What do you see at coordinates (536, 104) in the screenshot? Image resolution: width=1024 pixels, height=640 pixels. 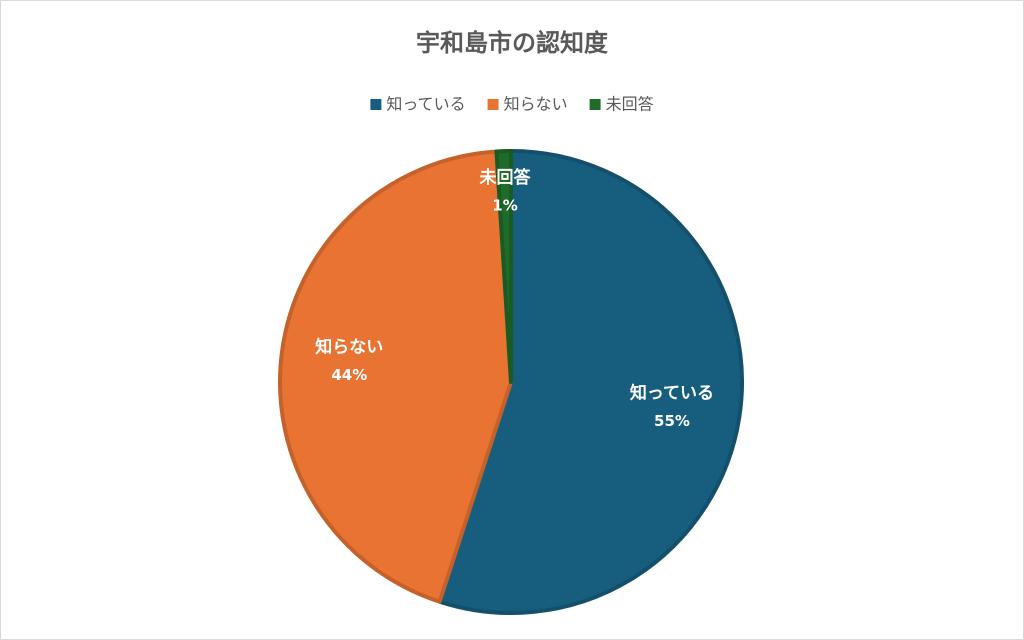 I see `legend-label: 知らない` at bounding box center [536, 104].